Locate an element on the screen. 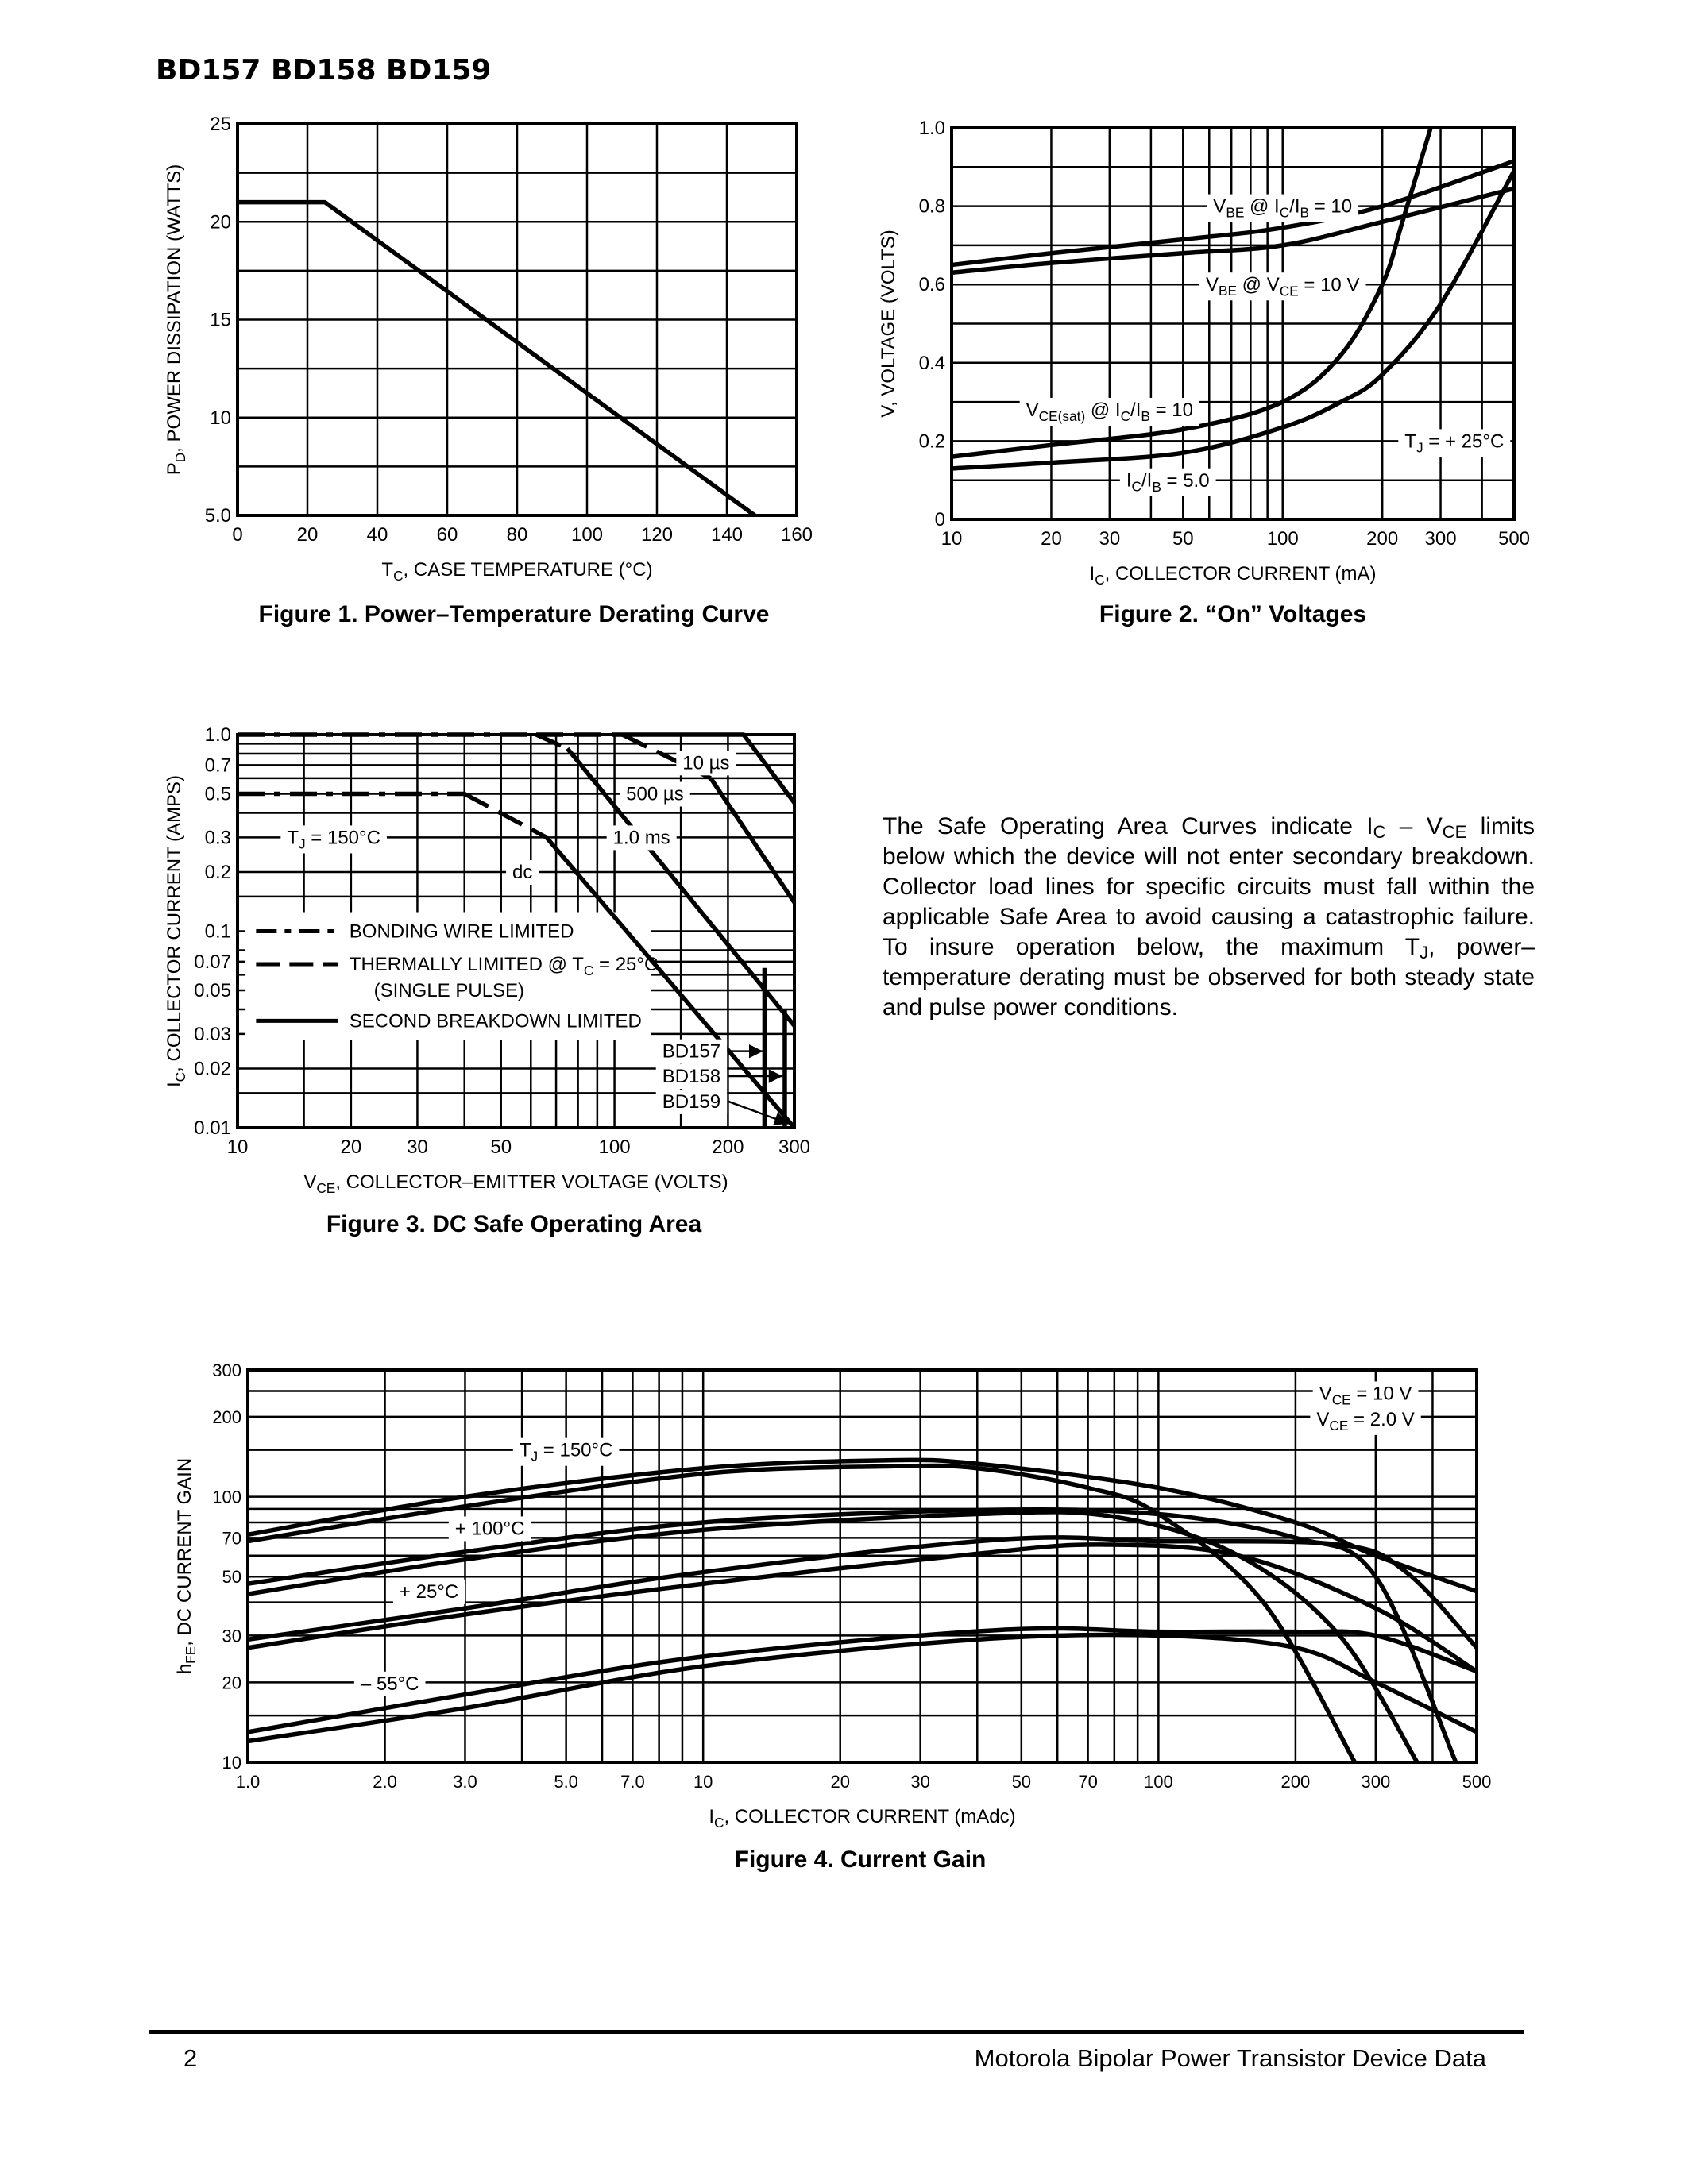  text-segment: , COLLECTOR CURRENT (mA) is located at coordinates (1241, 574).